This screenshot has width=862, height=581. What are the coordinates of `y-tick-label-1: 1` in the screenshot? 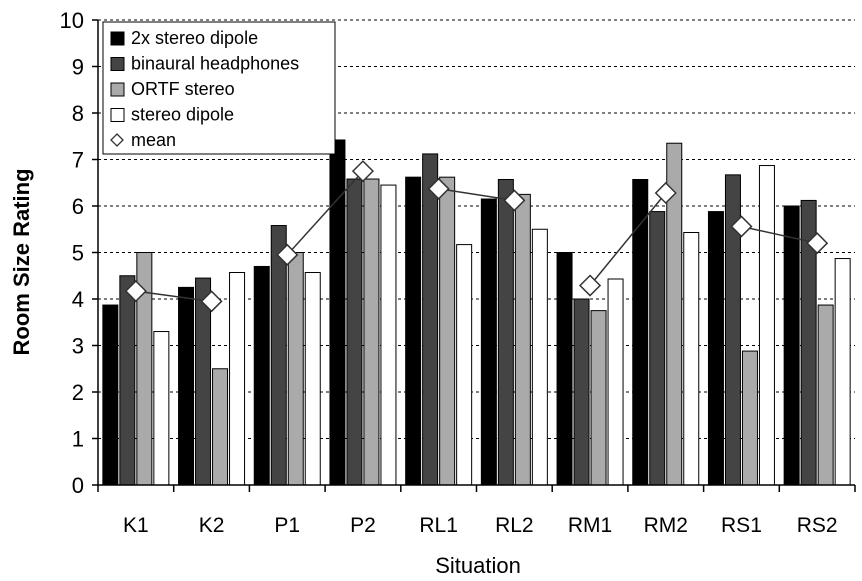 It's located at (78, 439).